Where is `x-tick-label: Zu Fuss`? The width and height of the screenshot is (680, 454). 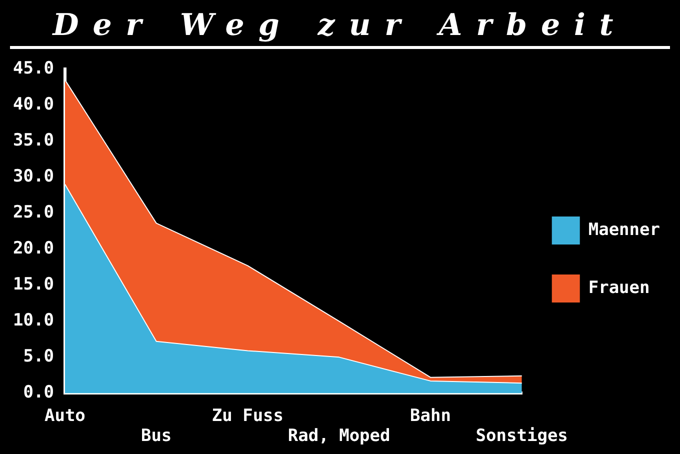
x-tick-label: Zu Fuss is located at coordinates (248, 416).